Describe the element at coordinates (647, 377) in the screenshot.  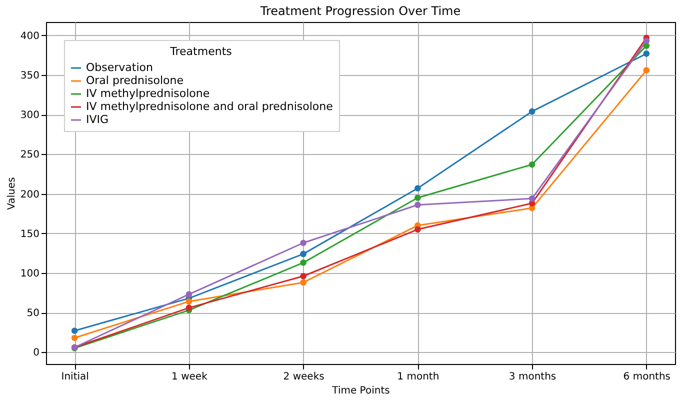
I see `x-tick-label: 6 months` at that location.